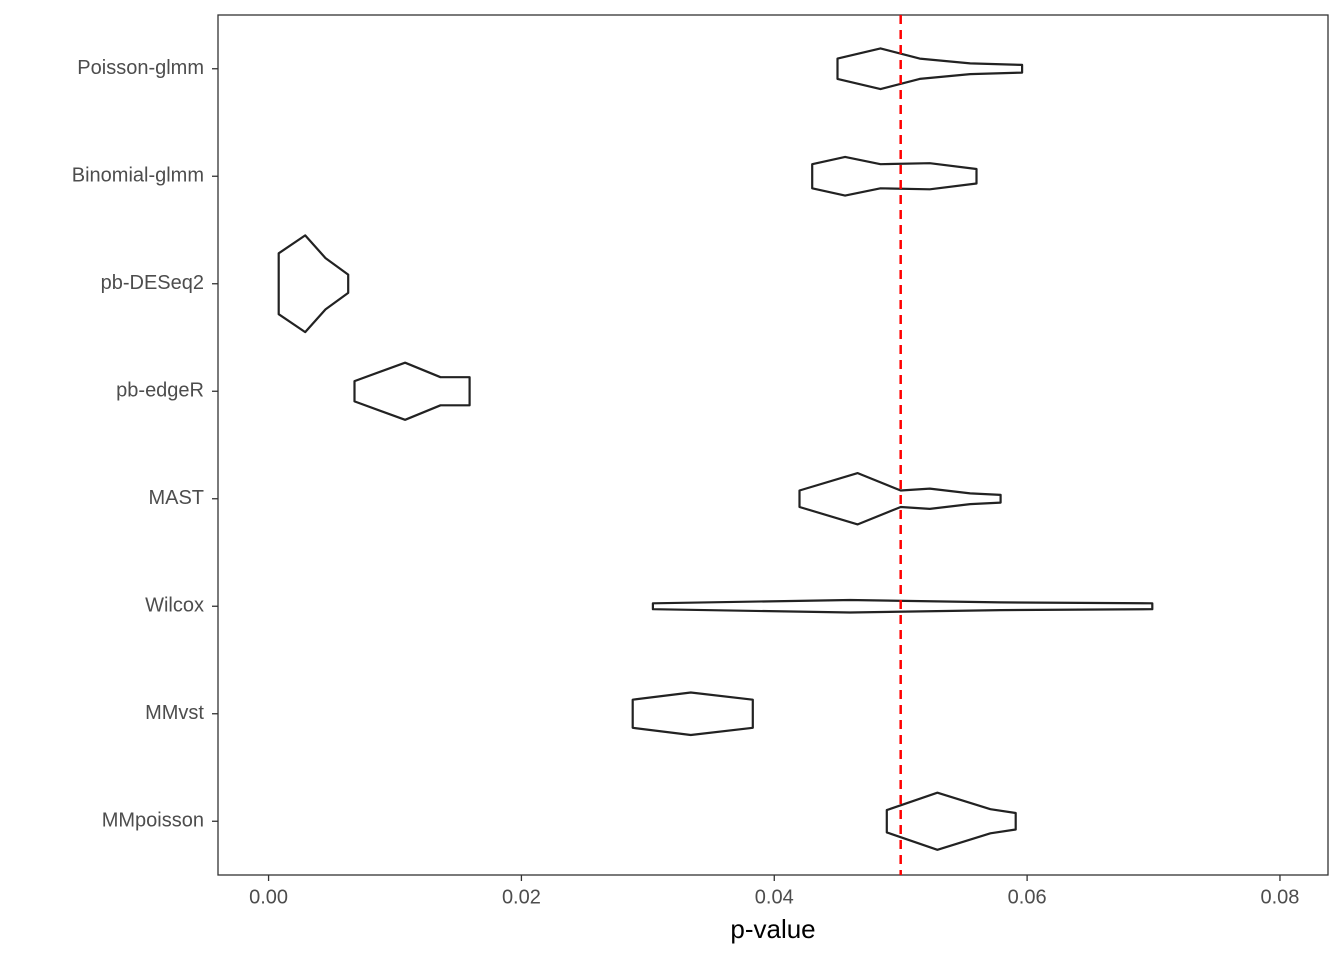 Image resolution: width=1344 pixels, height=960 pixels. Describe the element at coordinates (1027, 897) in the screenshot. I see `x-tick-label: 0.06` at that location.